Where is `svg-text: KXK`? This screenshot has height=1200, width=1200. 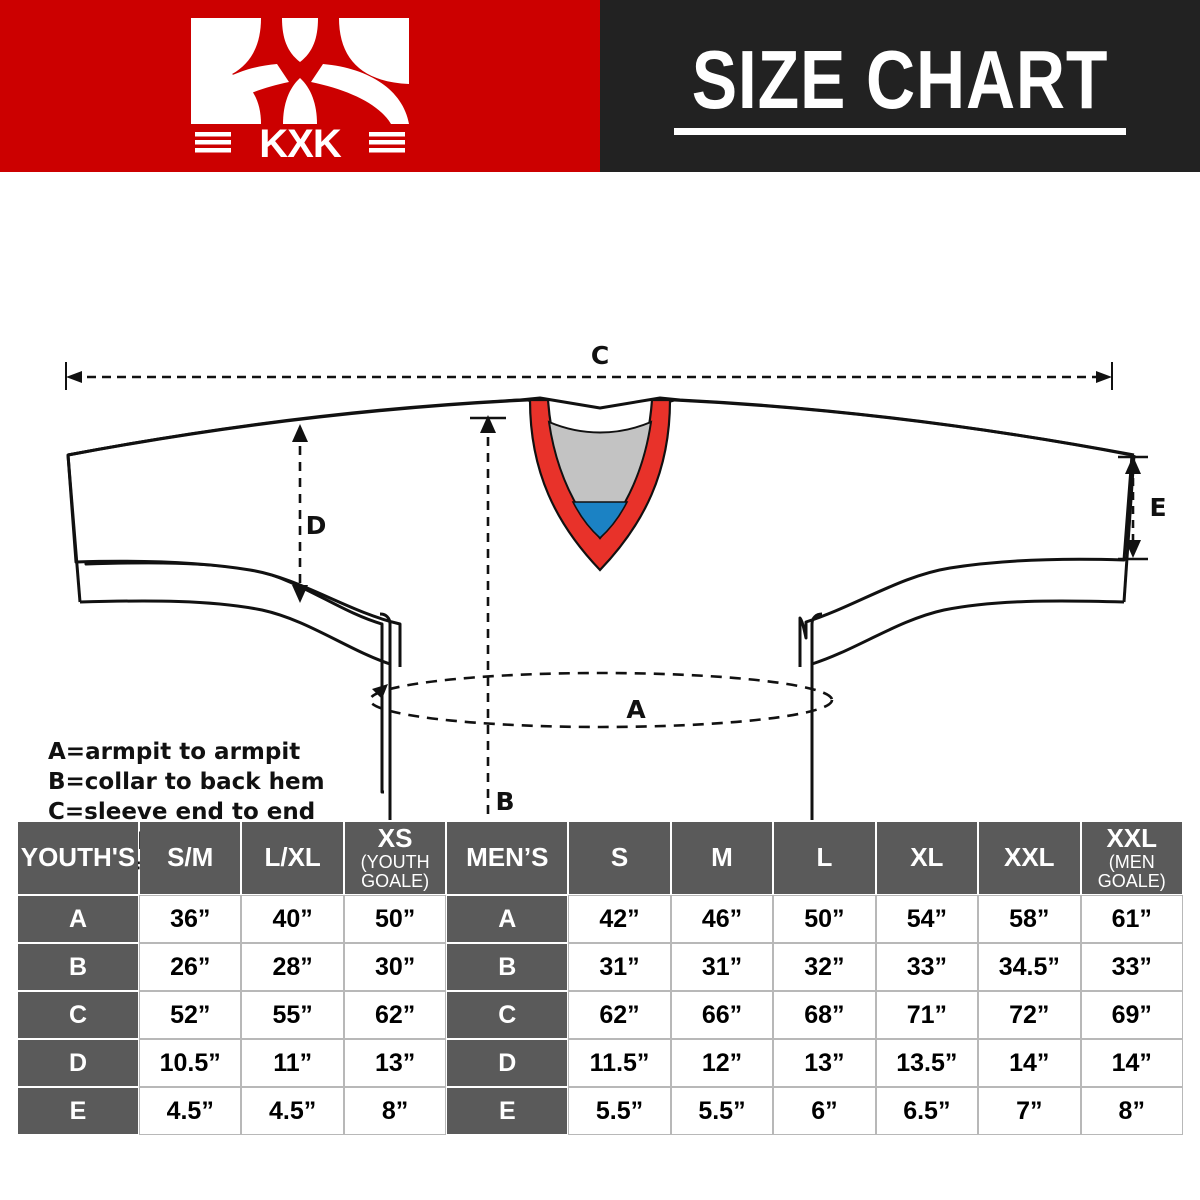
svg-text: KXK is located at coordinates (300, 141).